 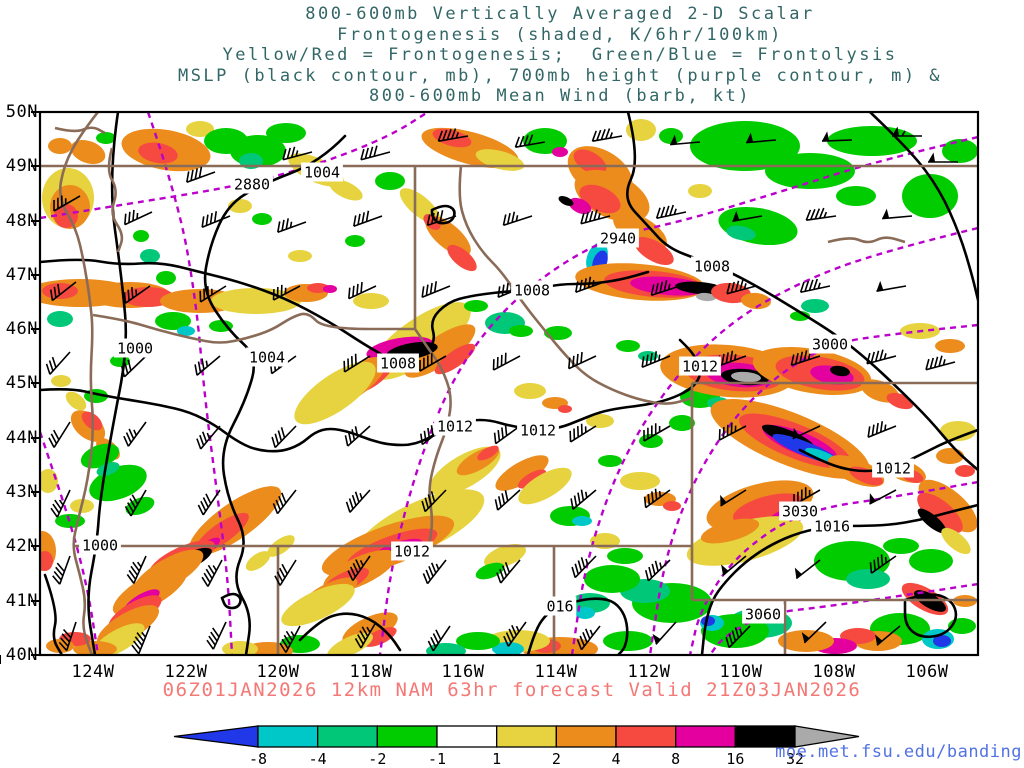 What do you see at coordinates (833, 567) in the screenshot?
I see `700mb-height-contour` at bounding box center [833, 567].